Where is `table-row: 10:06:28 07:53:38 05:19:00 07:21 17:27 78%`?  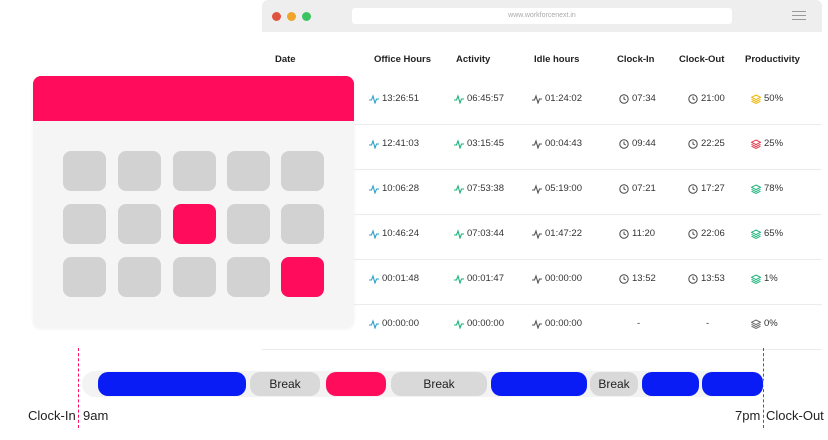
table-row: 10:06:28 07:53:38 05:19:00 07:21 17:27 78% is located at coordinates (542, 192).